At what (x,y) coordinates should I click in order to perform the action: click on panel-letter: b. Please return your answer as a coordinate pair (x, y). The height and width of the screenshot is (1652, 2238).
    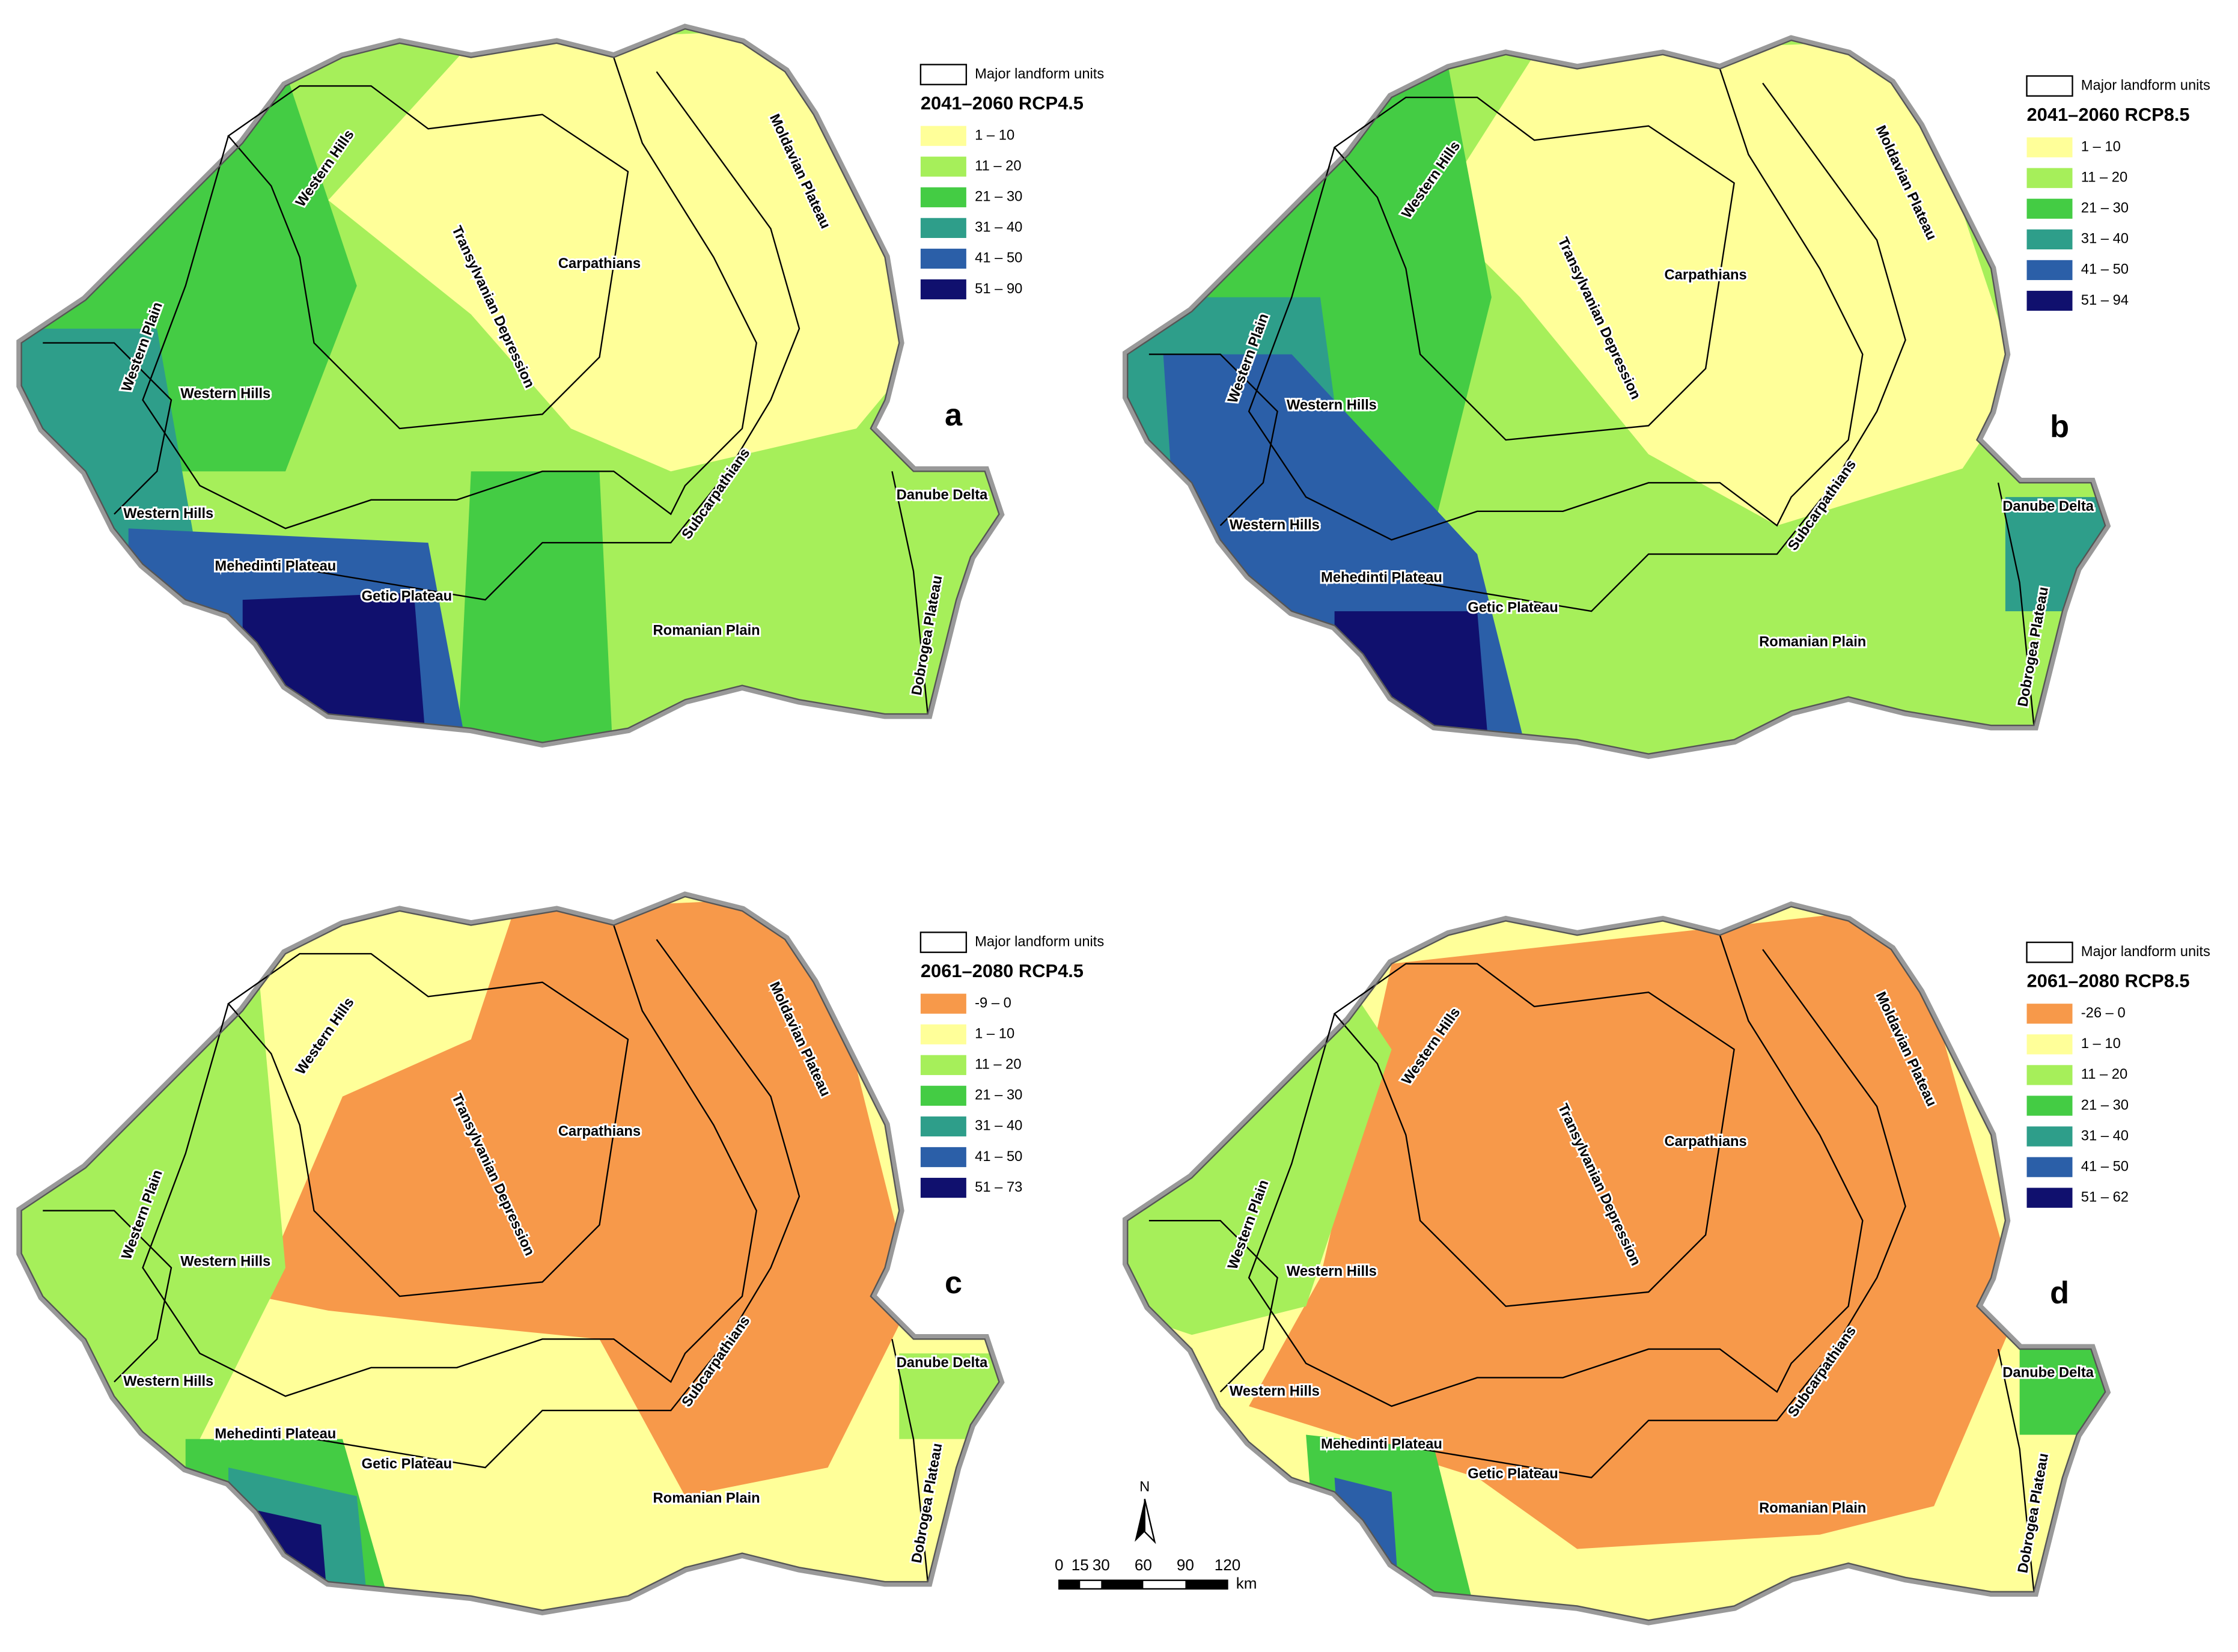
    Looking at the image, I should click on (2060, 426).